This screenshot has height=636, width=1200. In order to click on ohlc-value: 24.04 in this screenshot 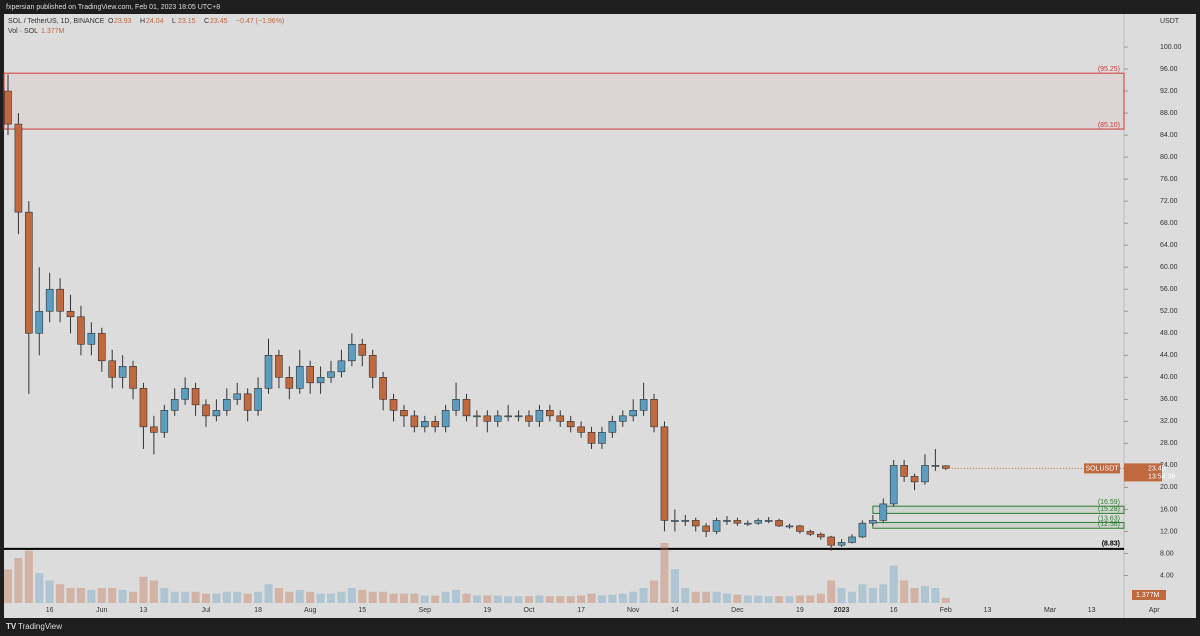, I will do `click(155, 21)`.